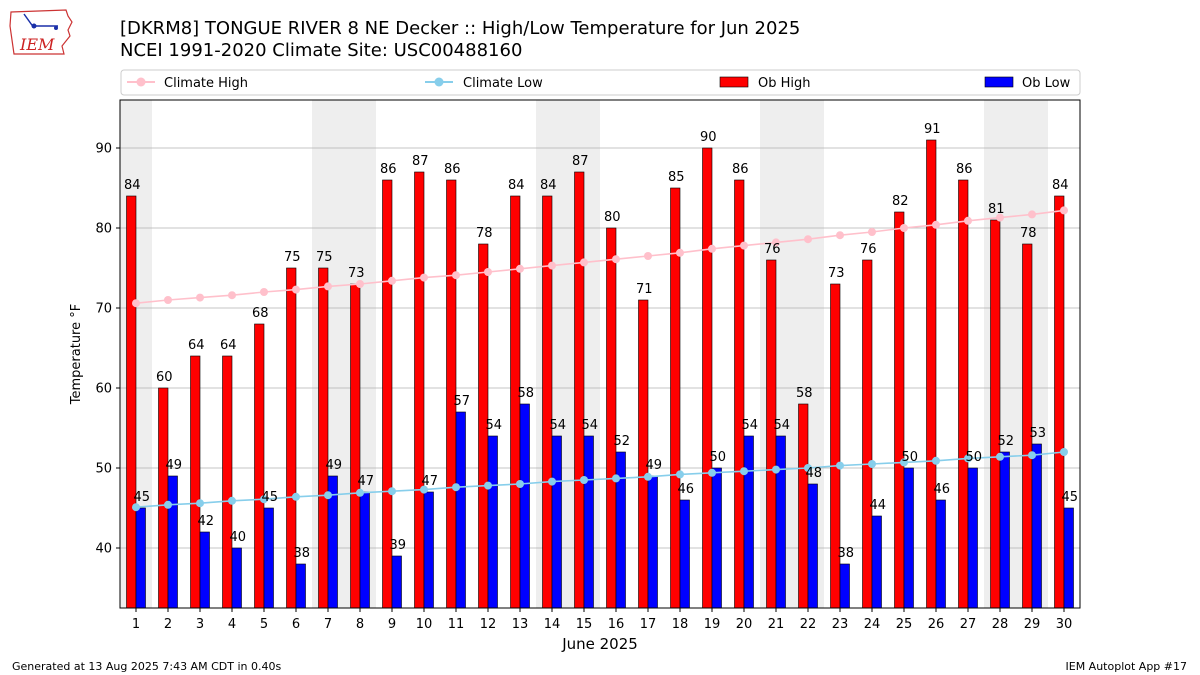 This screenshot has width=1200, height=675. I want to click on legend: Climate High Climate Low Ob High Ob Low, so click(599, 83).